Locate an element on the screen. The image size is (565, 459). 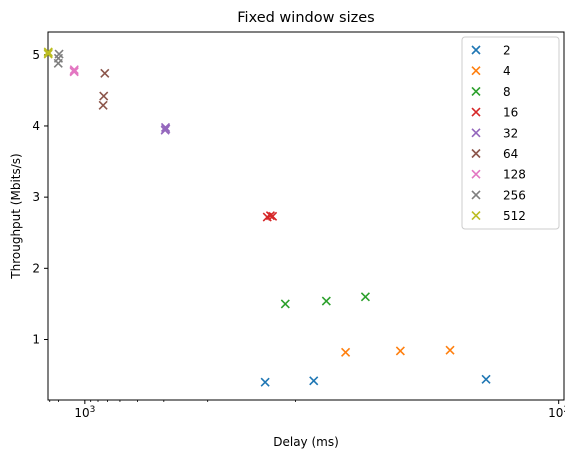
x-tick-label: 10² is located at coordinates (556, 412).